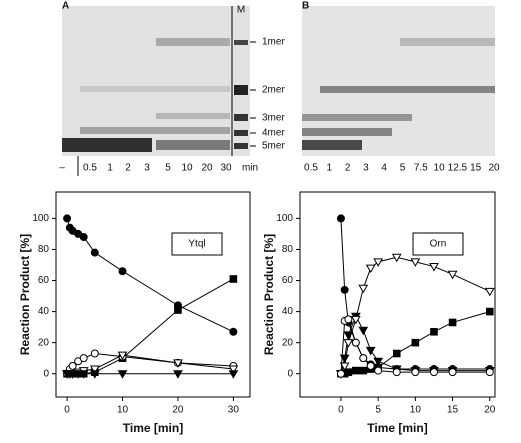  Describe the element at coordinates (62, 168) in the screenshot. I see `lane-label: –` at that location.